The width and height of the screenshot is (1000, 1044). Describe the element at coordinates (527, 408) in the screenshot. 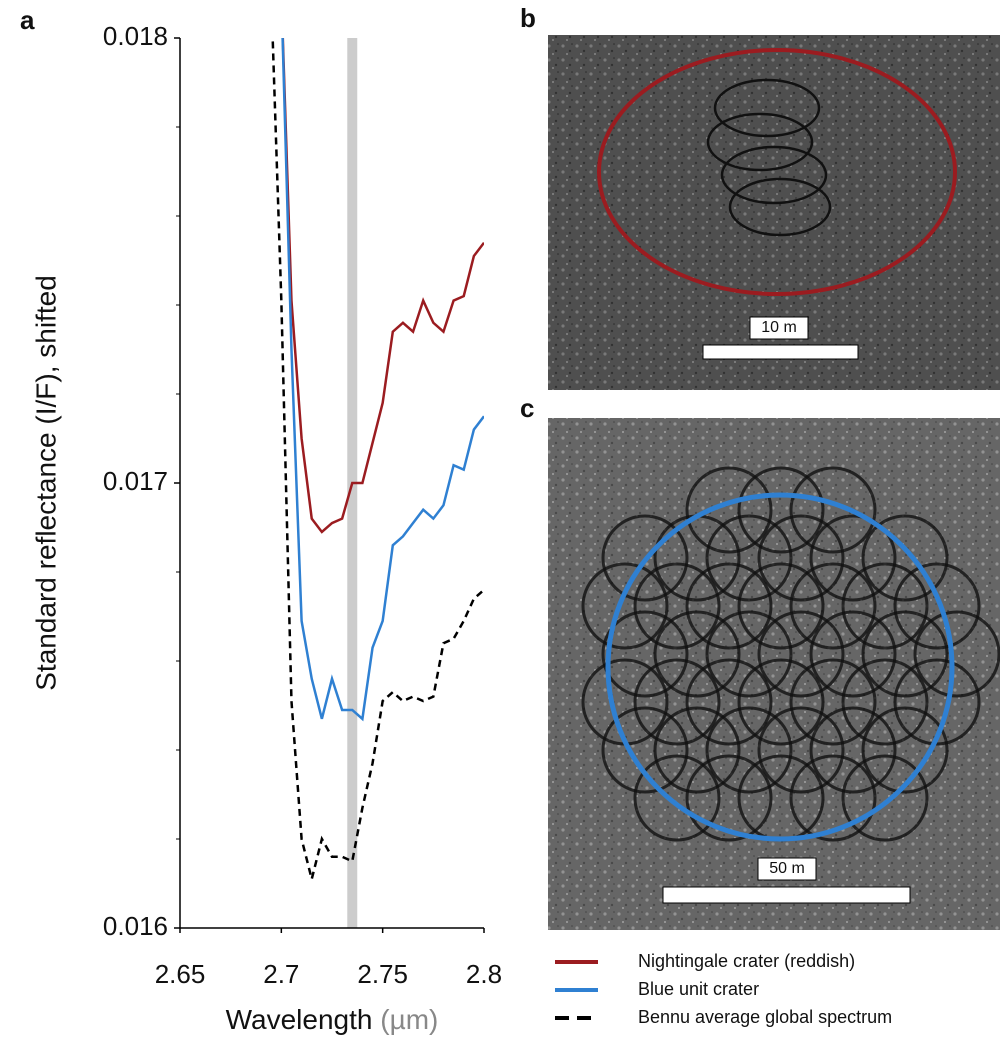

I see `panel-label: c` at that location.